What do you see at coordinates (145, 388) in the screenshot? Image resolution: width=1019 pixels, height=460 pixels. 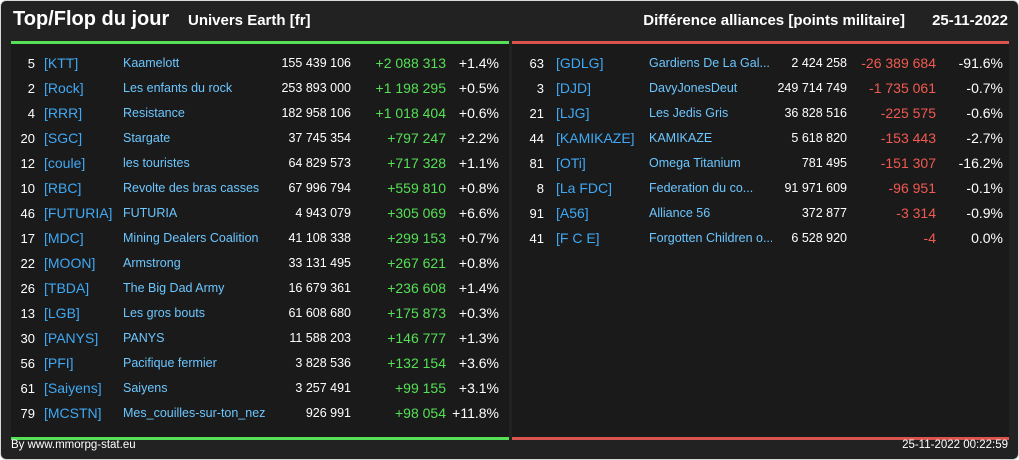 I see `alliance-name: Saiyens` at bounding box center [145, 388].